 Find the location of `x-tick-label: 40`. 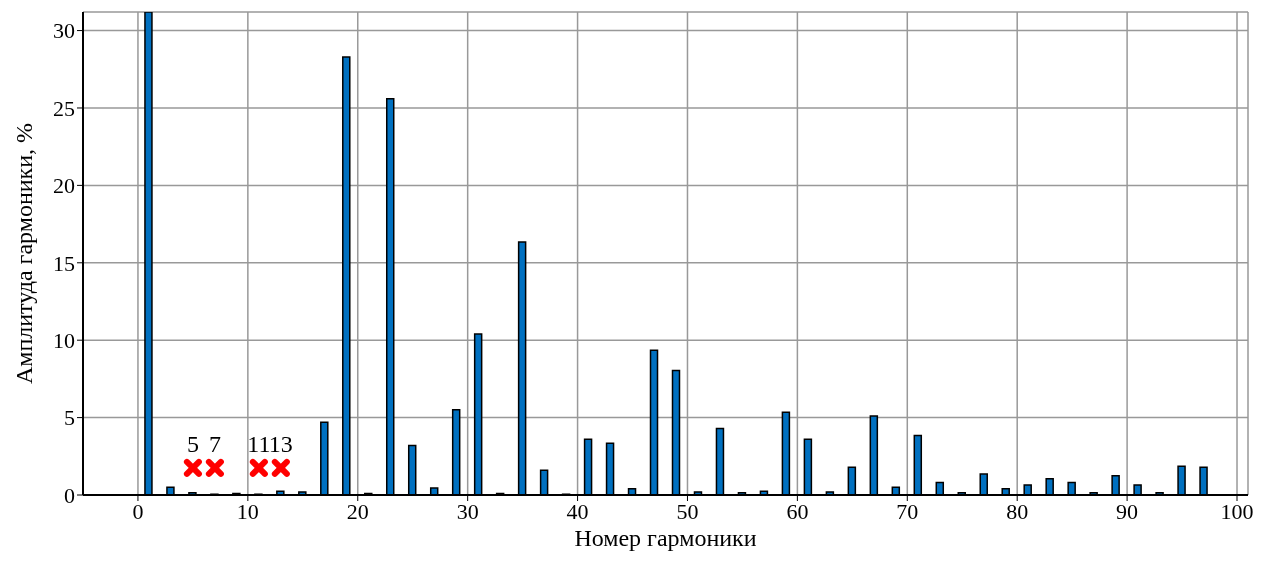

x-tick-label: 40 is located at coordinates (577, 511).